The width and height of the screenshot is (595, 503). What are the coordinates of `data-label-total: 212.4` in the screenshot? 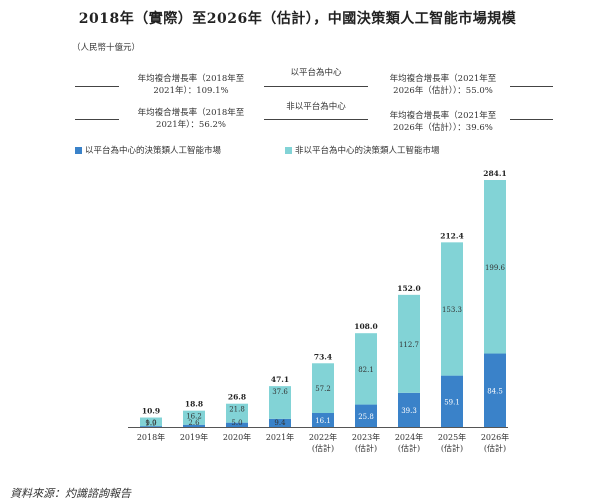 It's located at (452, 235).